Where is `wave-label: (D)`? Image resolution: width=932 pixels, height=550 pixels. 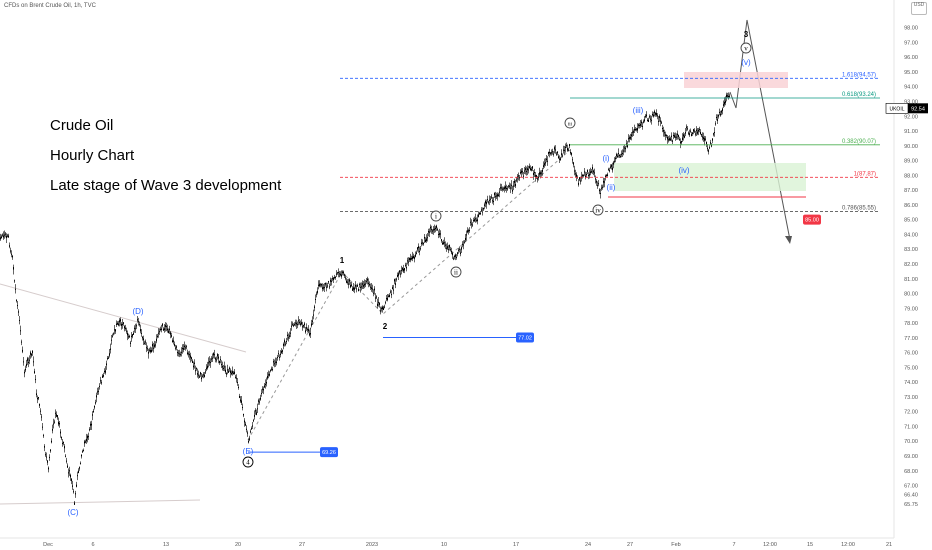
wave-label: (D) is located at coordinates (137, 311).